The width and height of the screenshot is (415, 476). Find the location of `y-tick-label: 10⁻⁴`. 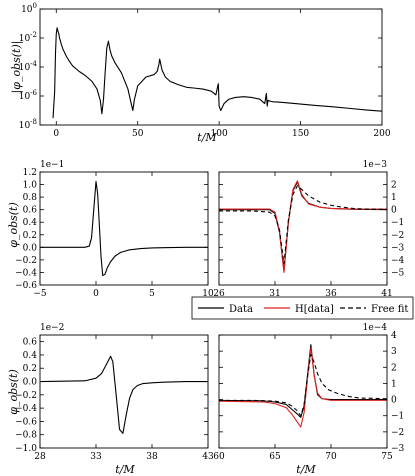

y-tick-label: 10⁻⁴ is located at coordinates (28, 66).